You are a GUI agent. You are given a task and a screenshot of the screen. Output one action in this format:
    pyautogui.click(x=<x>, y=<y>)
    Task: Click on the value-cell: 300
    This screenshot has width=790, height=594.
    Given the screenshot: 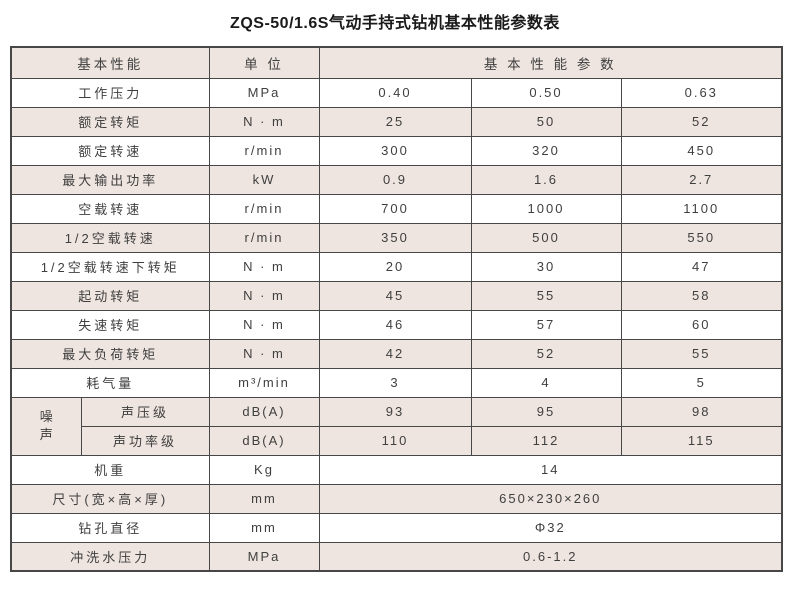 What is the action you would take?
    pyautogui.click(x=395, y=150)
    